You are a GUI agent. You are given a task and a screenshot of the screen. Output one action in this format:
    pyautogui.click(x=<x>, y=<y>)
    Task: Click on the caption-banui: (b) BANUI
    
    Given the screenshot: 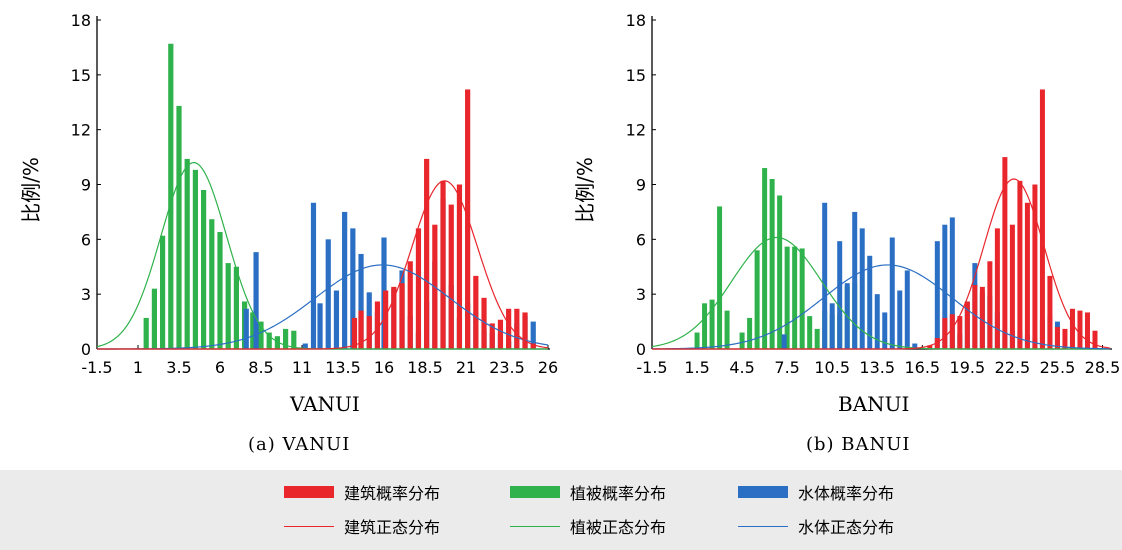 What is the action you would take?
    pyautogui.click(x=858, y=444)
    